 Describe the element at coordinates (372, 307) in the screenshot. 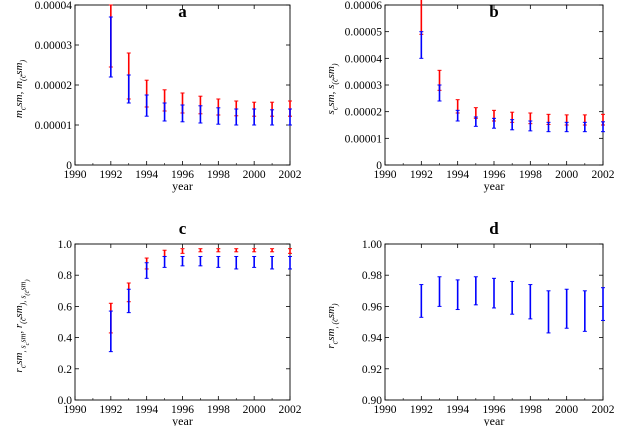

I see `y-tick-label: 0.96` at that location.